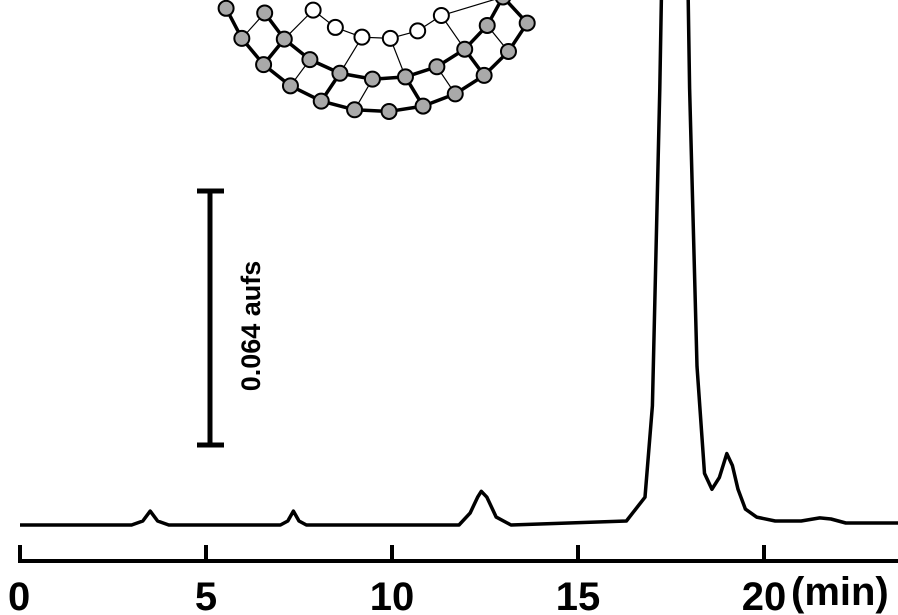 The height and width of the screenshot is (615, 898). I want to click on fullerene-molecule-icon, so click(376, 60).